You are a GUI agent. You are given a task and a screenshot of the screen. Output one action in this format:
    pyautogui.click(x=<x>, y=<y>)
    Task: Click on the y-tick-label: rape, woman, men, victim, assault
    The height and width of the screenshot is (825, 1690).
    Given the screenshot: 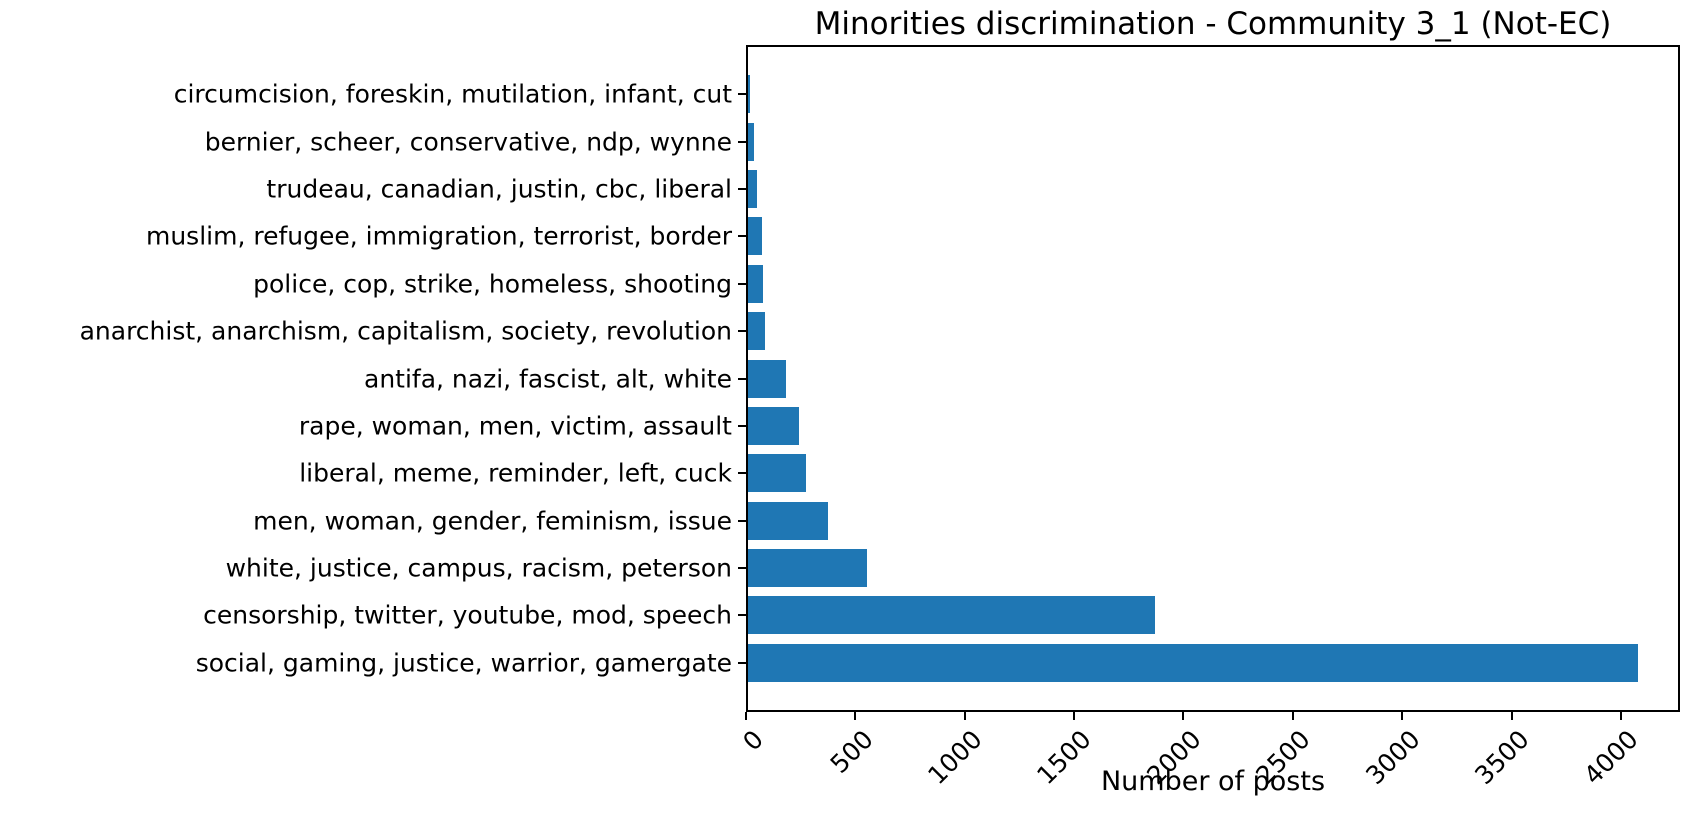 What is the action you would take?
    pyautogui.click(x=515, y=426)
    